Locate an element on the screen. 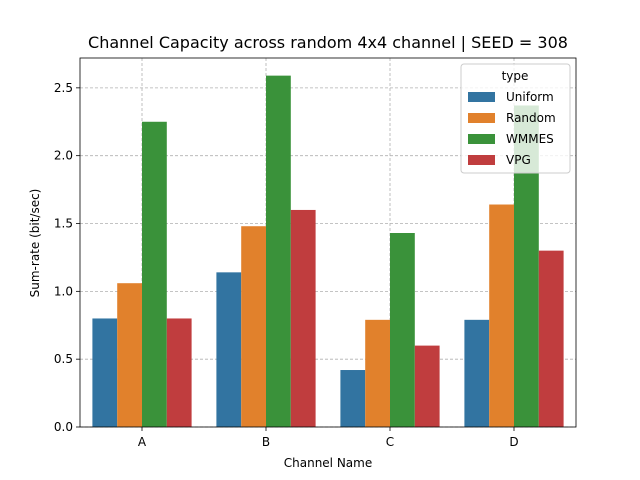 Image resolution: width=640 pixels, height=480 pixels. bar-d-random is located at coordinates (501, 315).